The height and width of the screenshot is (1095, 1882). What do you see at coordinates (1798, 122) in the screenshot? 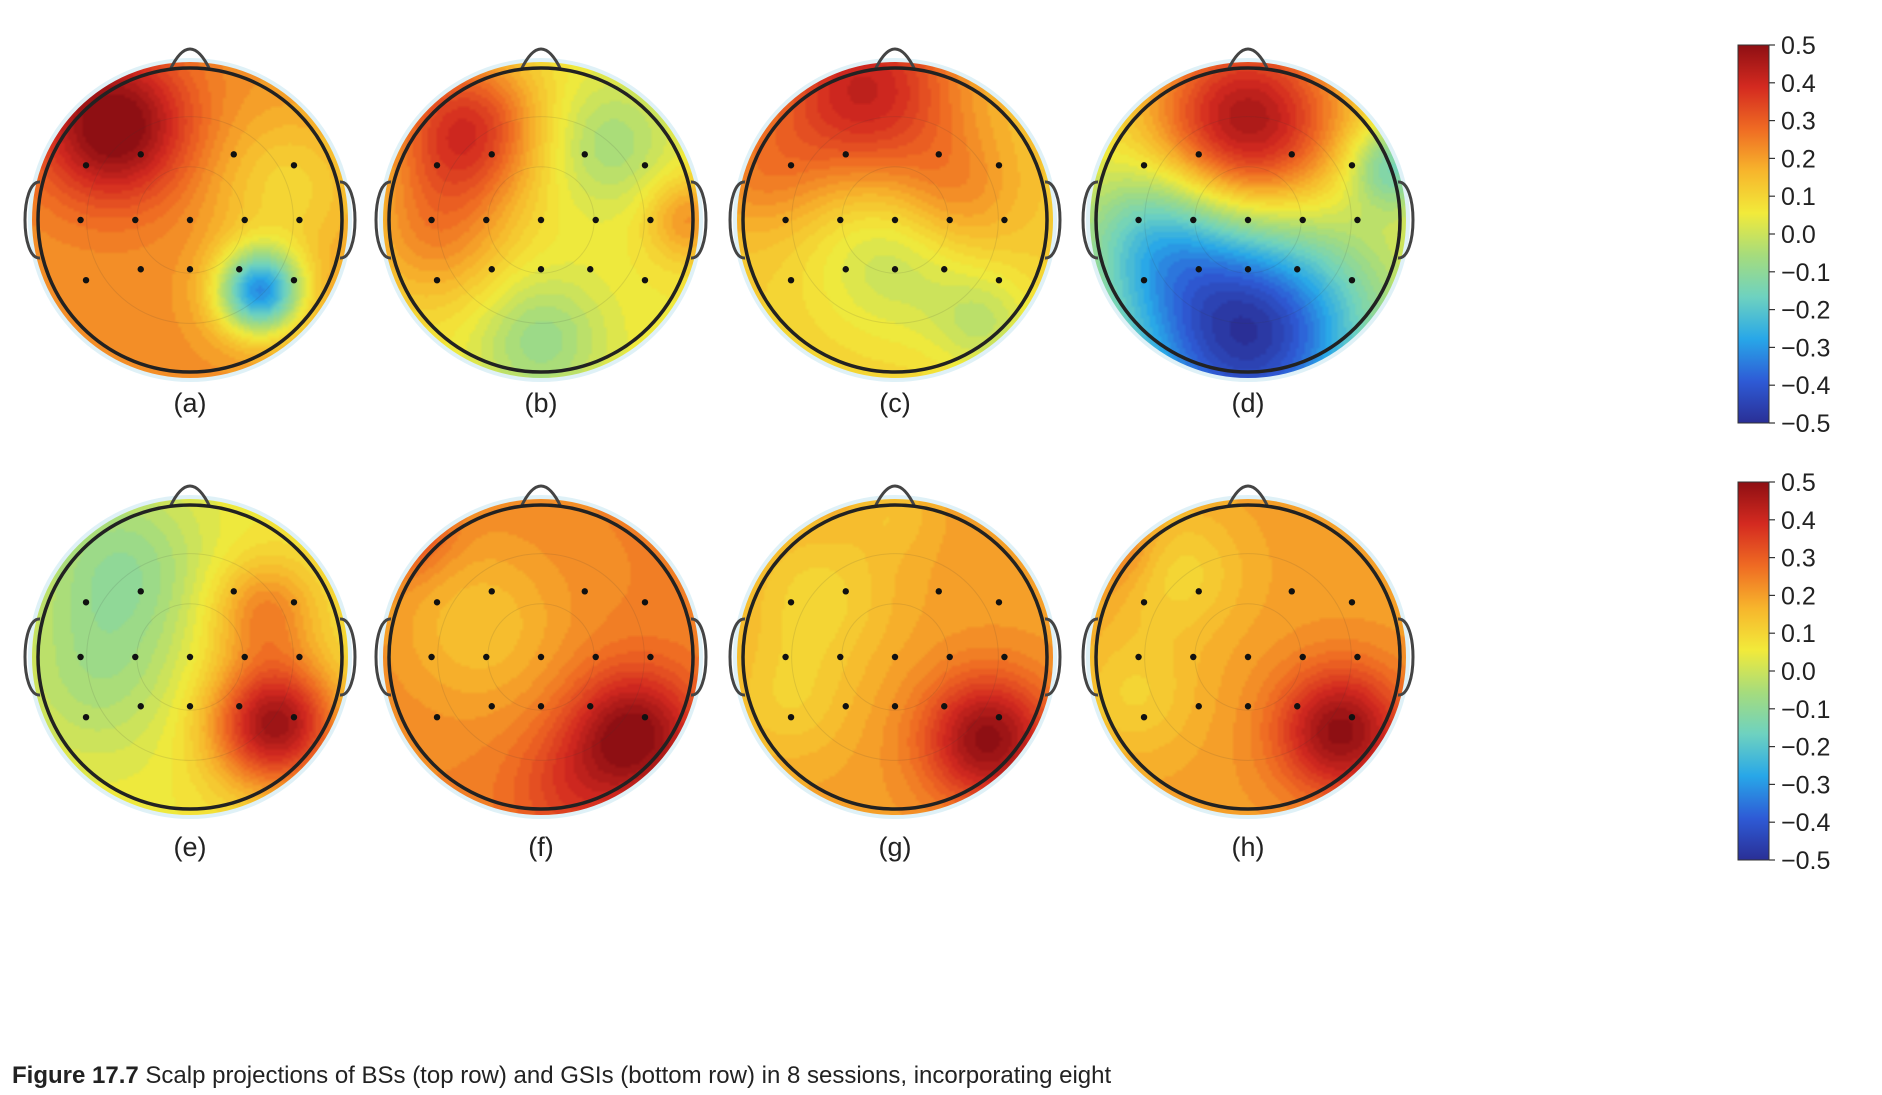
I see `colorbar-tick-label: 0.3` at bounding box center [1798, 122].